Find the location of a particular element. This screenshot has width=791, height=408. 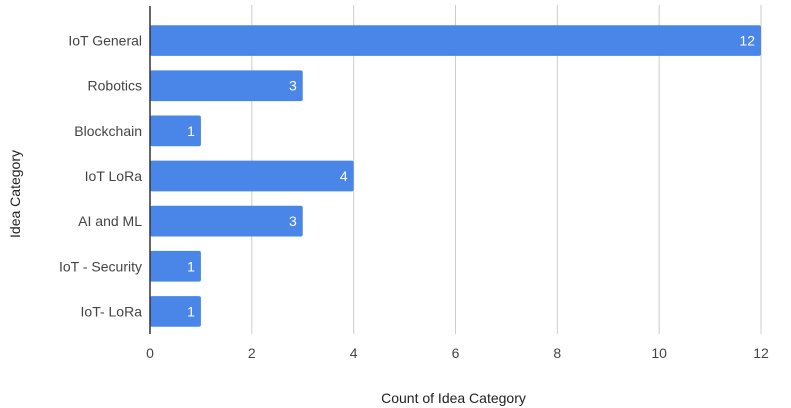

data-label-1: 3 is located at coordinates (293, 86).